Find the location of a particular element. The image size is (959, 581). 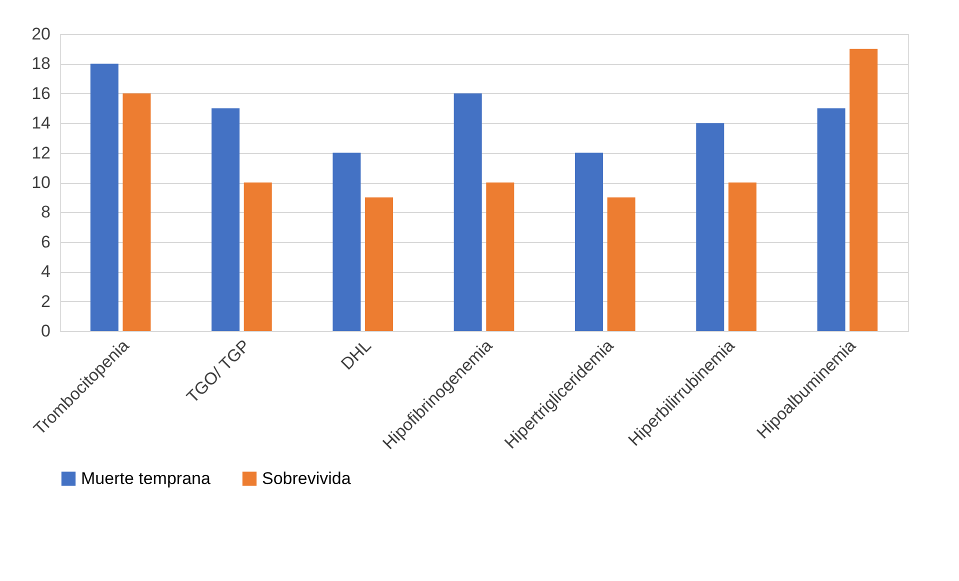

y-tick-label: 18 is located at coordinates (41, 64).